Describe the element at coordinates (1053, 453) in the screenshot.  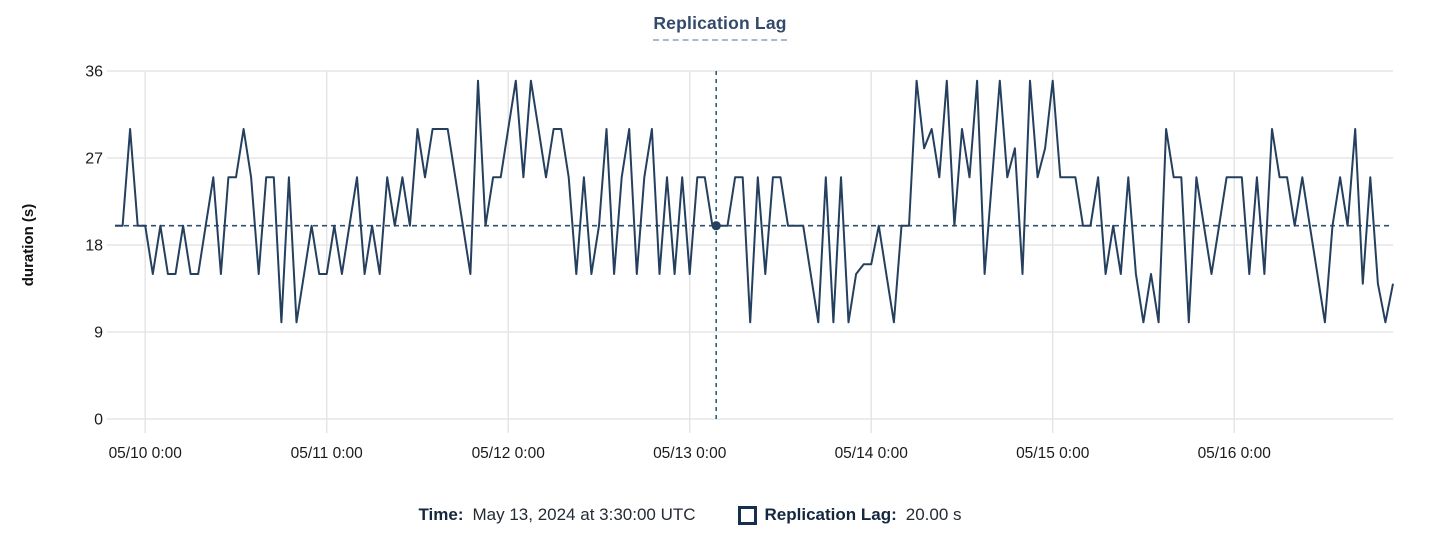
I see `x-tick-label: 05/15 0:00` at that location.